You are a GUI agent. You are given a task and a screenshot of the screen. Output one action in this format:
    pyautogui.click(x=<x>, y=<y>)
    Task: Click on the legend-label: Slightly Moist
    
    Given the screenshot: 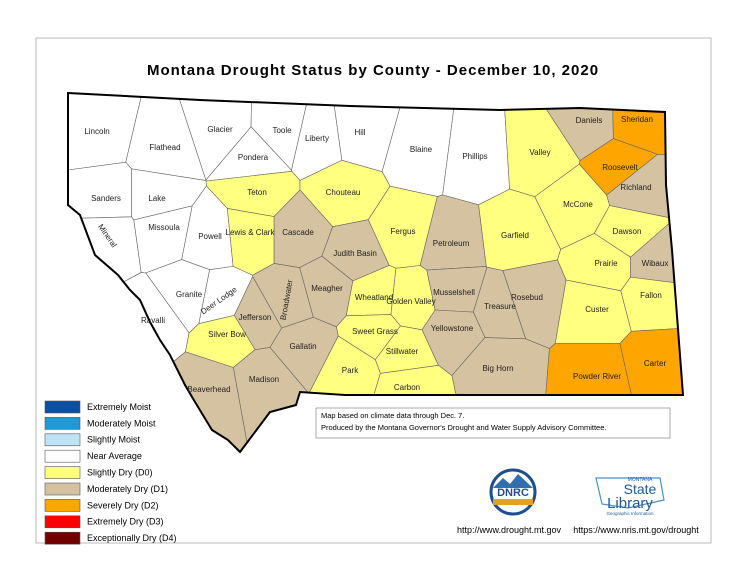 What is the action you would take?
    pyautogui.click(x=114, y=440)
    